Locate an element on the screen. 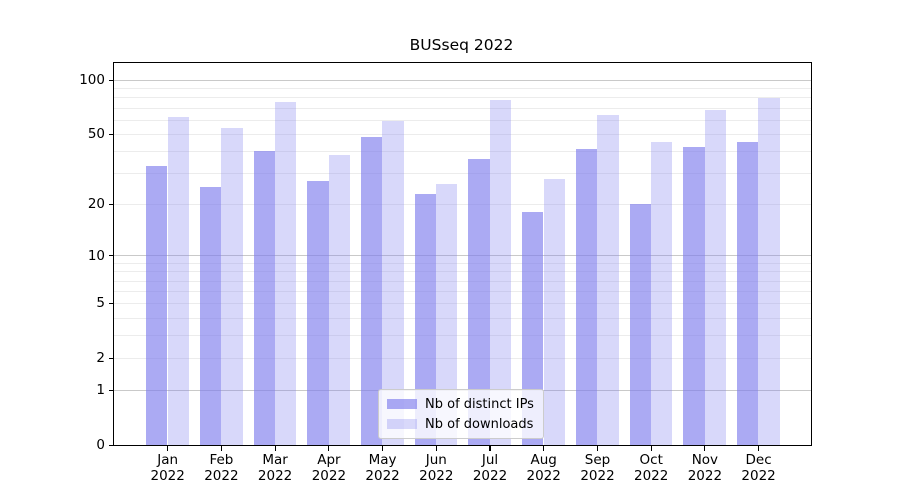  bar-ips-jul is located at coordinates (479, 302).